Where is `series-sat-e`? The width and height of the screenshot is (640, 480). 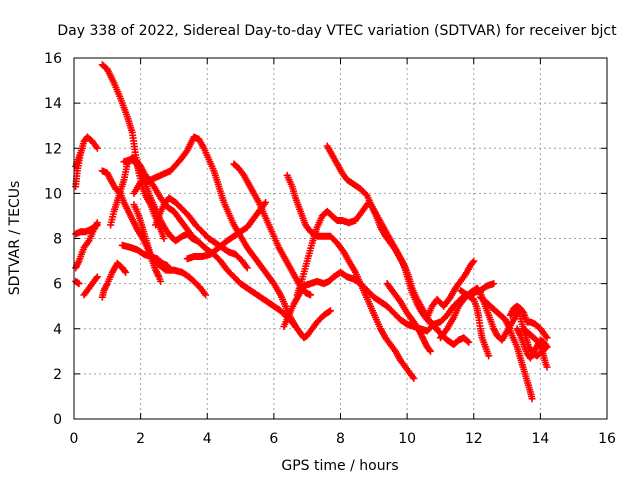 series-sat-e is located at coordinates (79, 157).